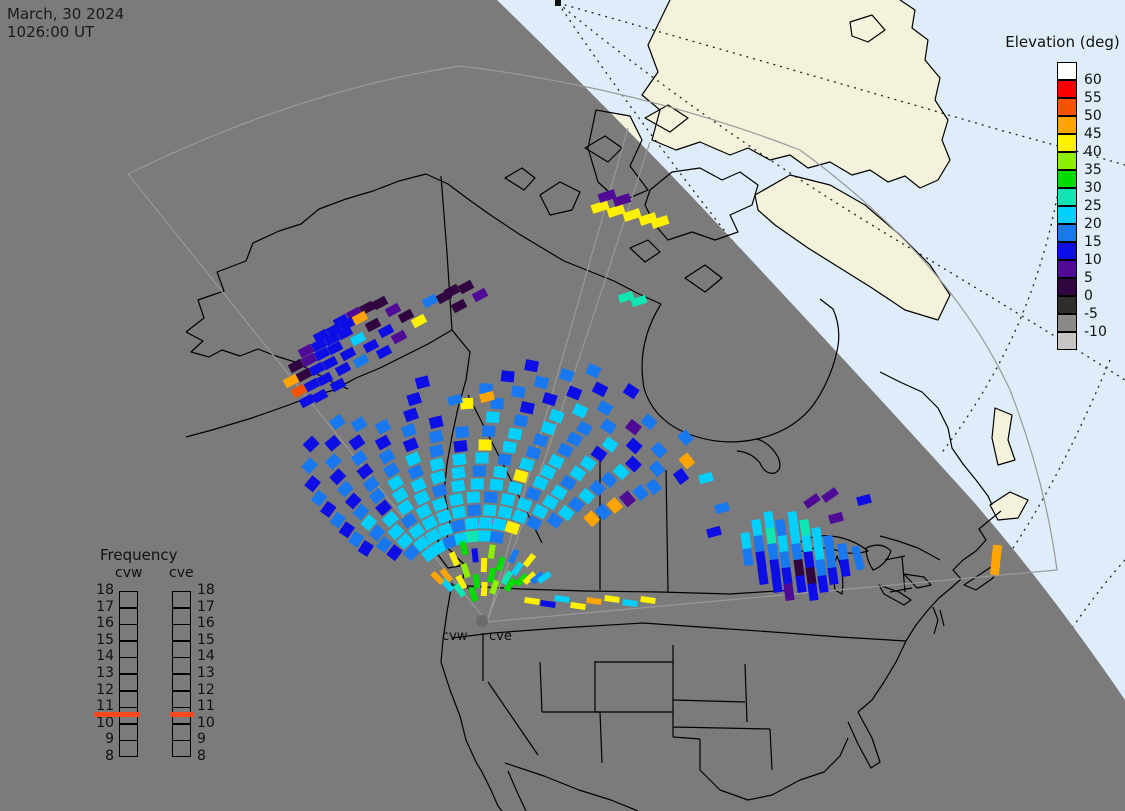  Describe the element at coordinates (105, 689) in the screenshot. I see `frequency-tick-label: 12` at that location.